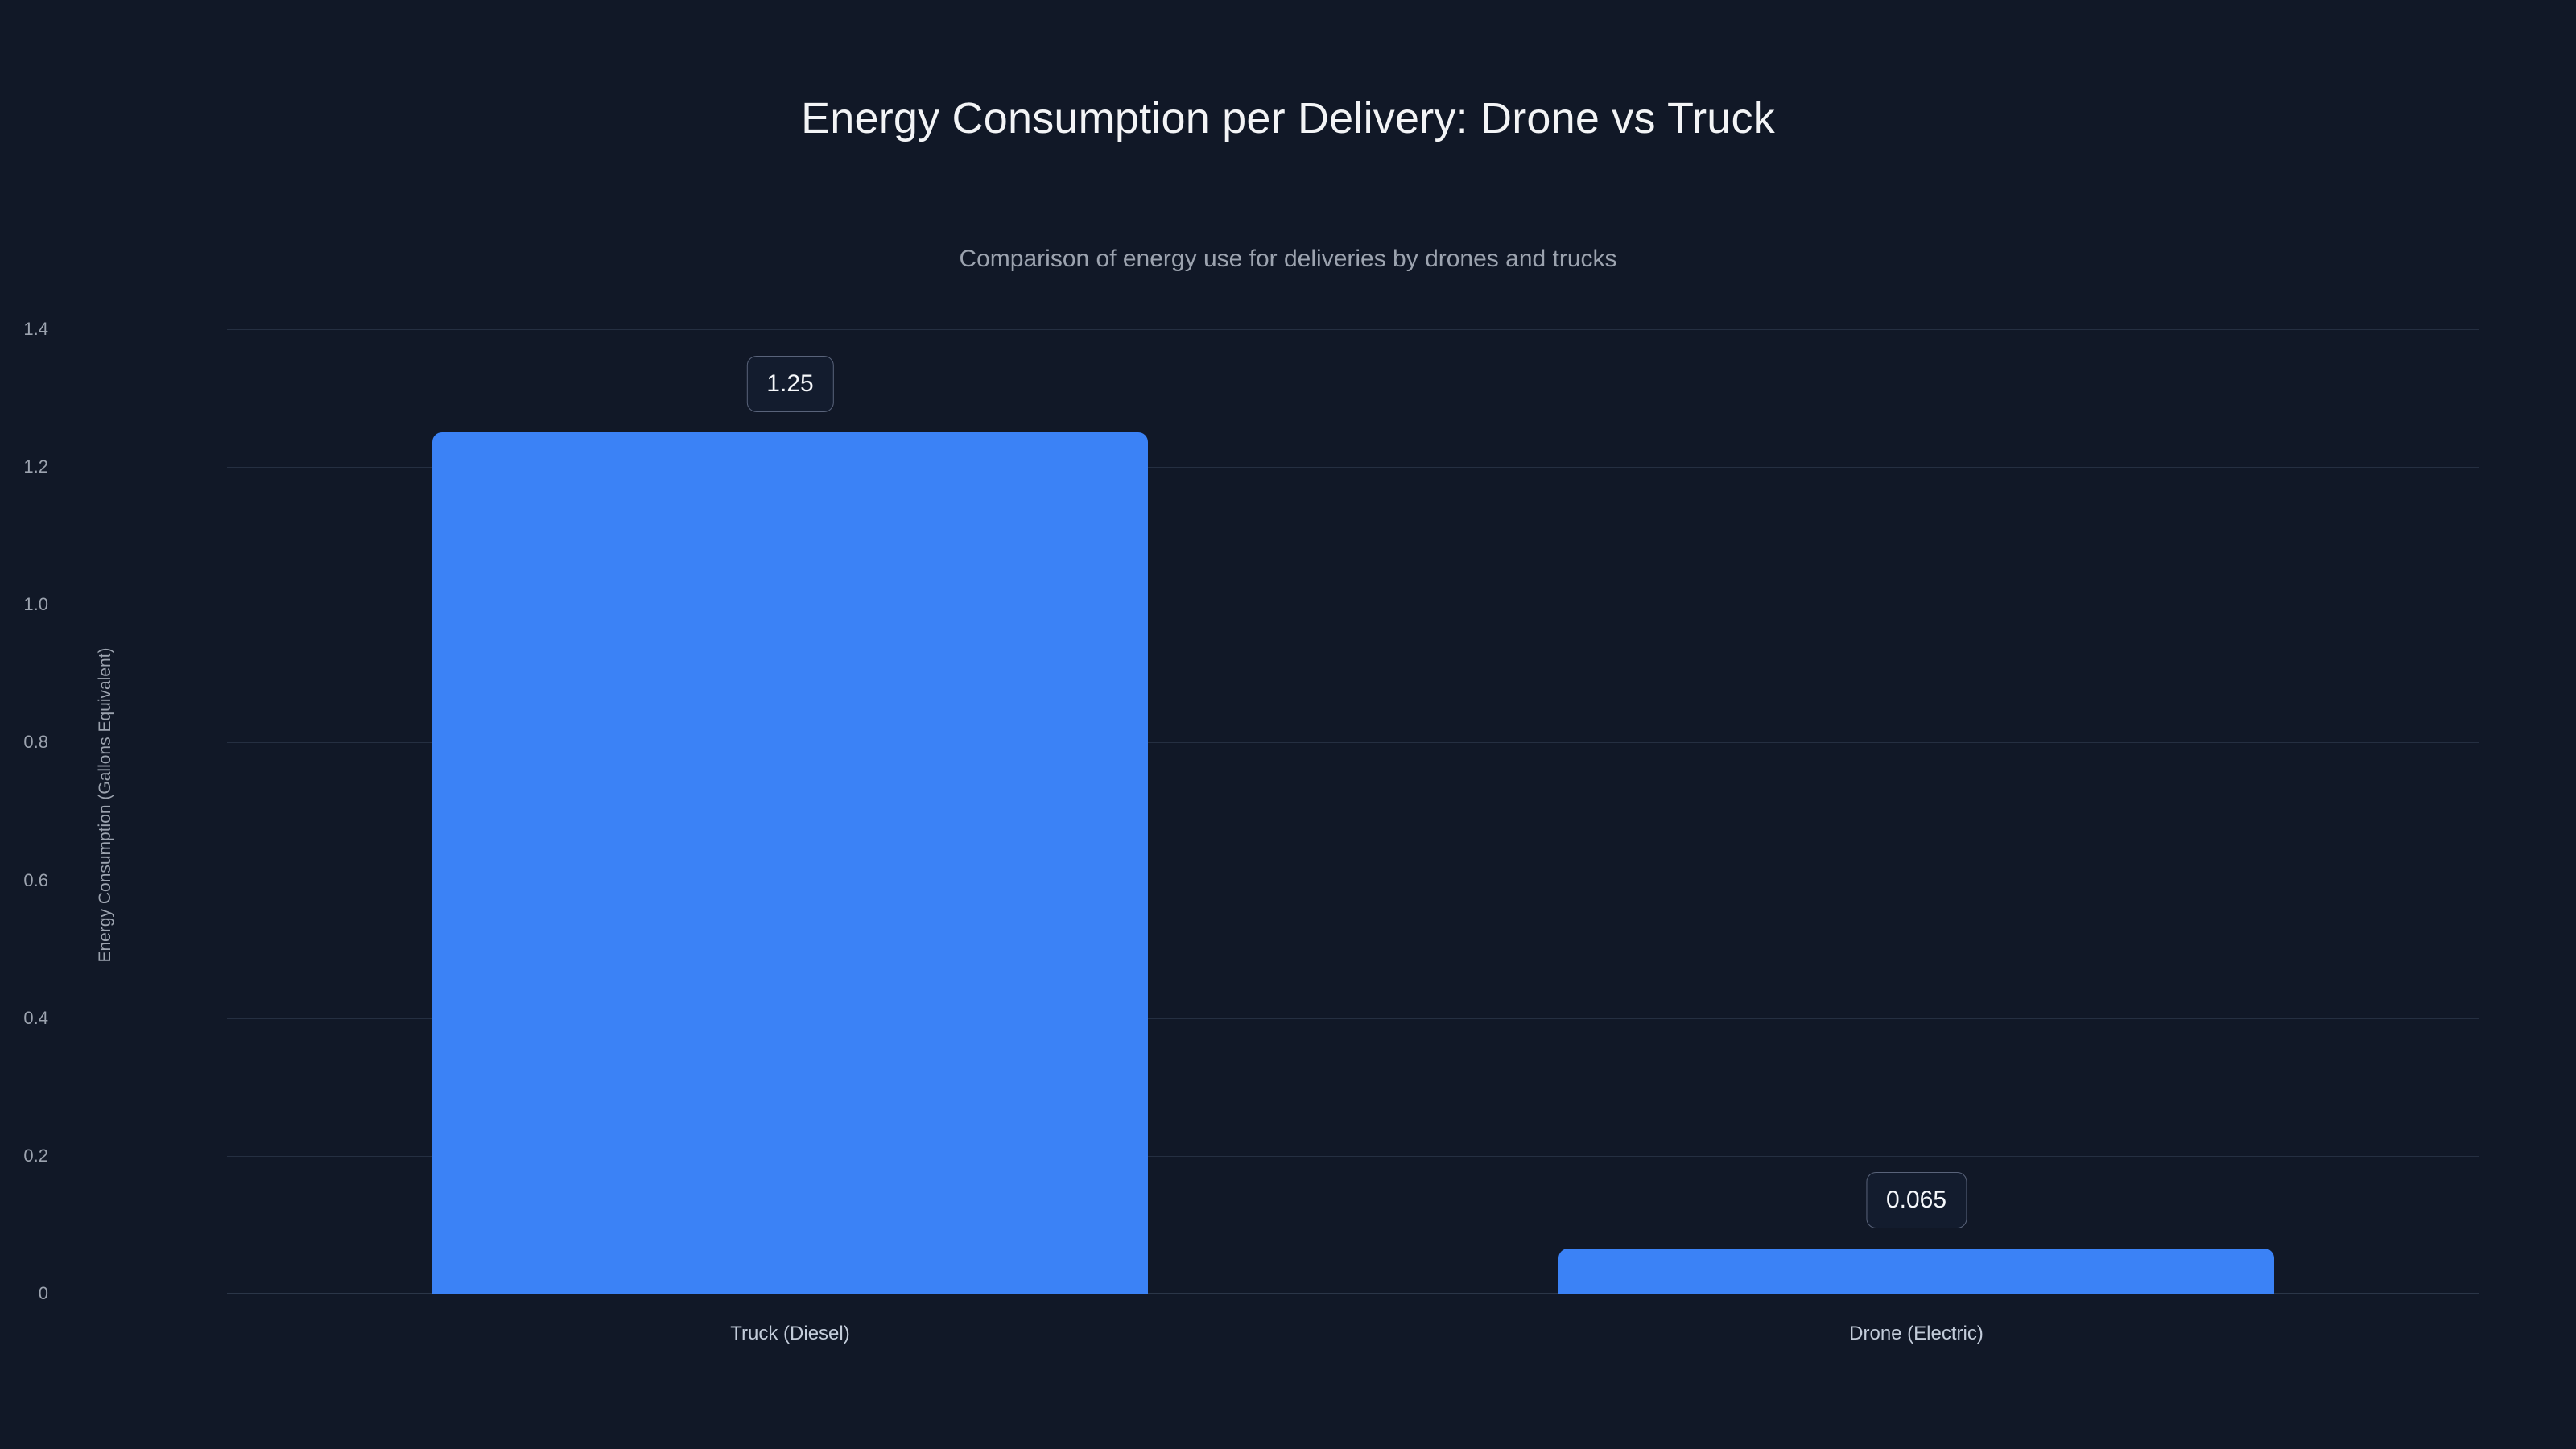 Image resolution: width=2576 pixels, height=1449 pixels. What do you see at coordinates (790, 384) in the screenshot?
I see `bar-value-label: 1.25` at bounding box center [790, 384].